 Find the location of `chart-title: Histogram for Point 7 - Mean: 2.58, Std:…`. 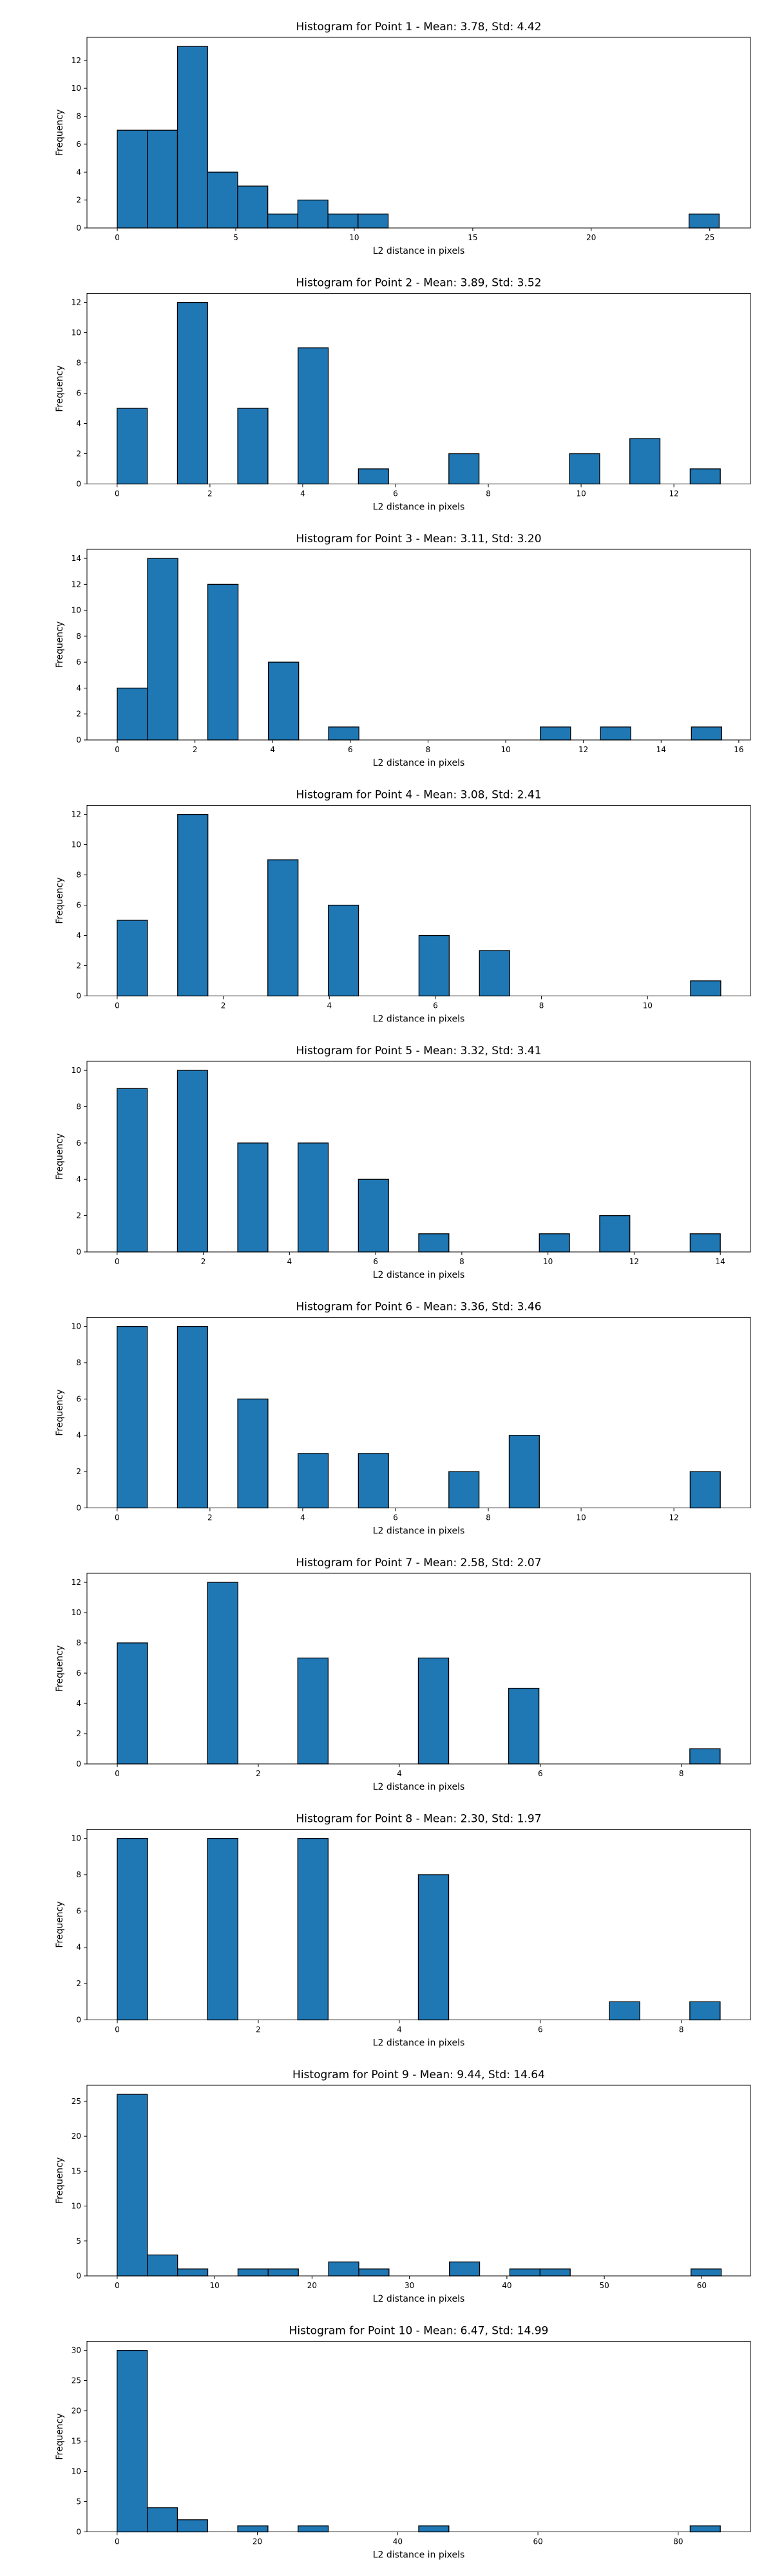

chart-title: Histogram for Point 7 - Mean: 2.58, Std:… is located at coordinates (418, 1563).